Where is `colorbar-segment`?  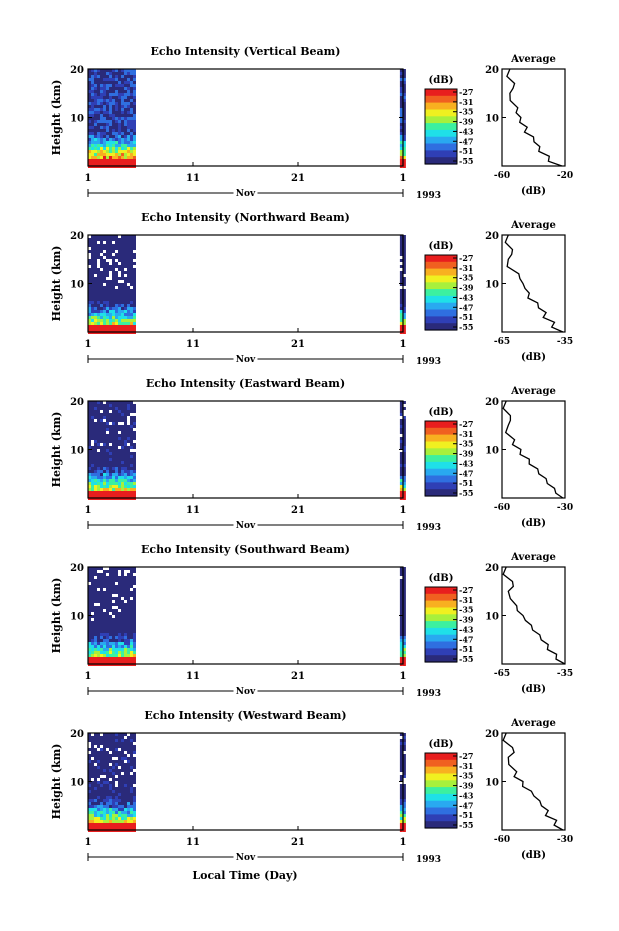 colorbar-segment is located at coordinates (441, 631).